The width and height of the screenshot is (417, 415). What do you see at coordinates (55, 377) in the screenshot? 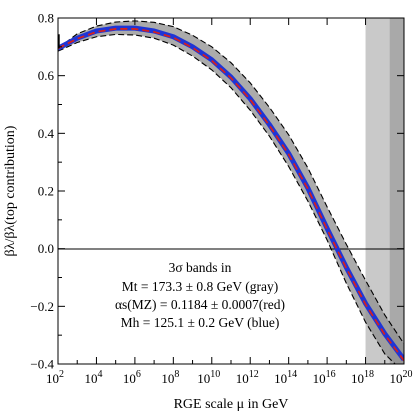
I see `x-tick-label: 10²` at bounding box center [55, 377].